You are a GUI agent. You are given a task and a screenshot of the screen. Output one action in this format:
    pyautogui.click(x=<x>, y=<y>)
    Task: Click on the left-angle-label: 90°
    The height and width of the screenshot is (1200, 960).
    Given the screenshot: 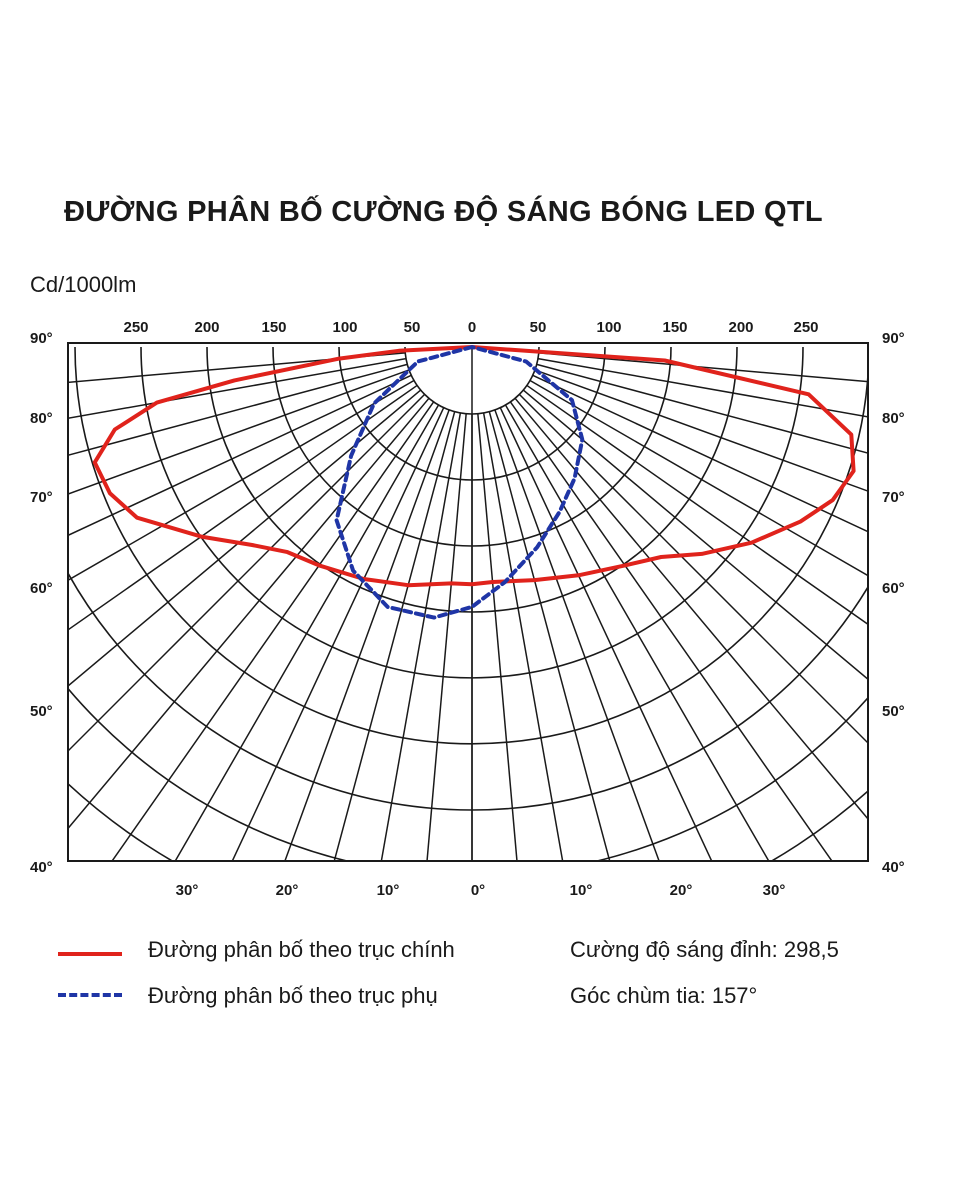 What is the action you would take?
    pyautogui.click(x=41, y=338)
    